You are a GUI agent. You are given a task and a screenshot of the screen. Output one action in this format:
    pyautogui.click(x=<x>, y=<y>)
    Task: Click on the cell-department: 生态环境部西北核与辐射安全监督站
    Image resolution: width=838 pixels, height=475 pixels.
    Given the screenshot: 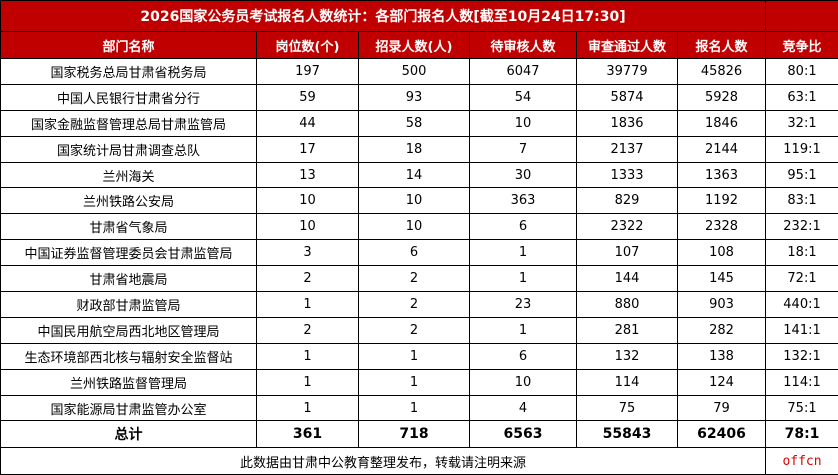 What is the action you would take?
    pyautogui.click(x=128, y=356)
    